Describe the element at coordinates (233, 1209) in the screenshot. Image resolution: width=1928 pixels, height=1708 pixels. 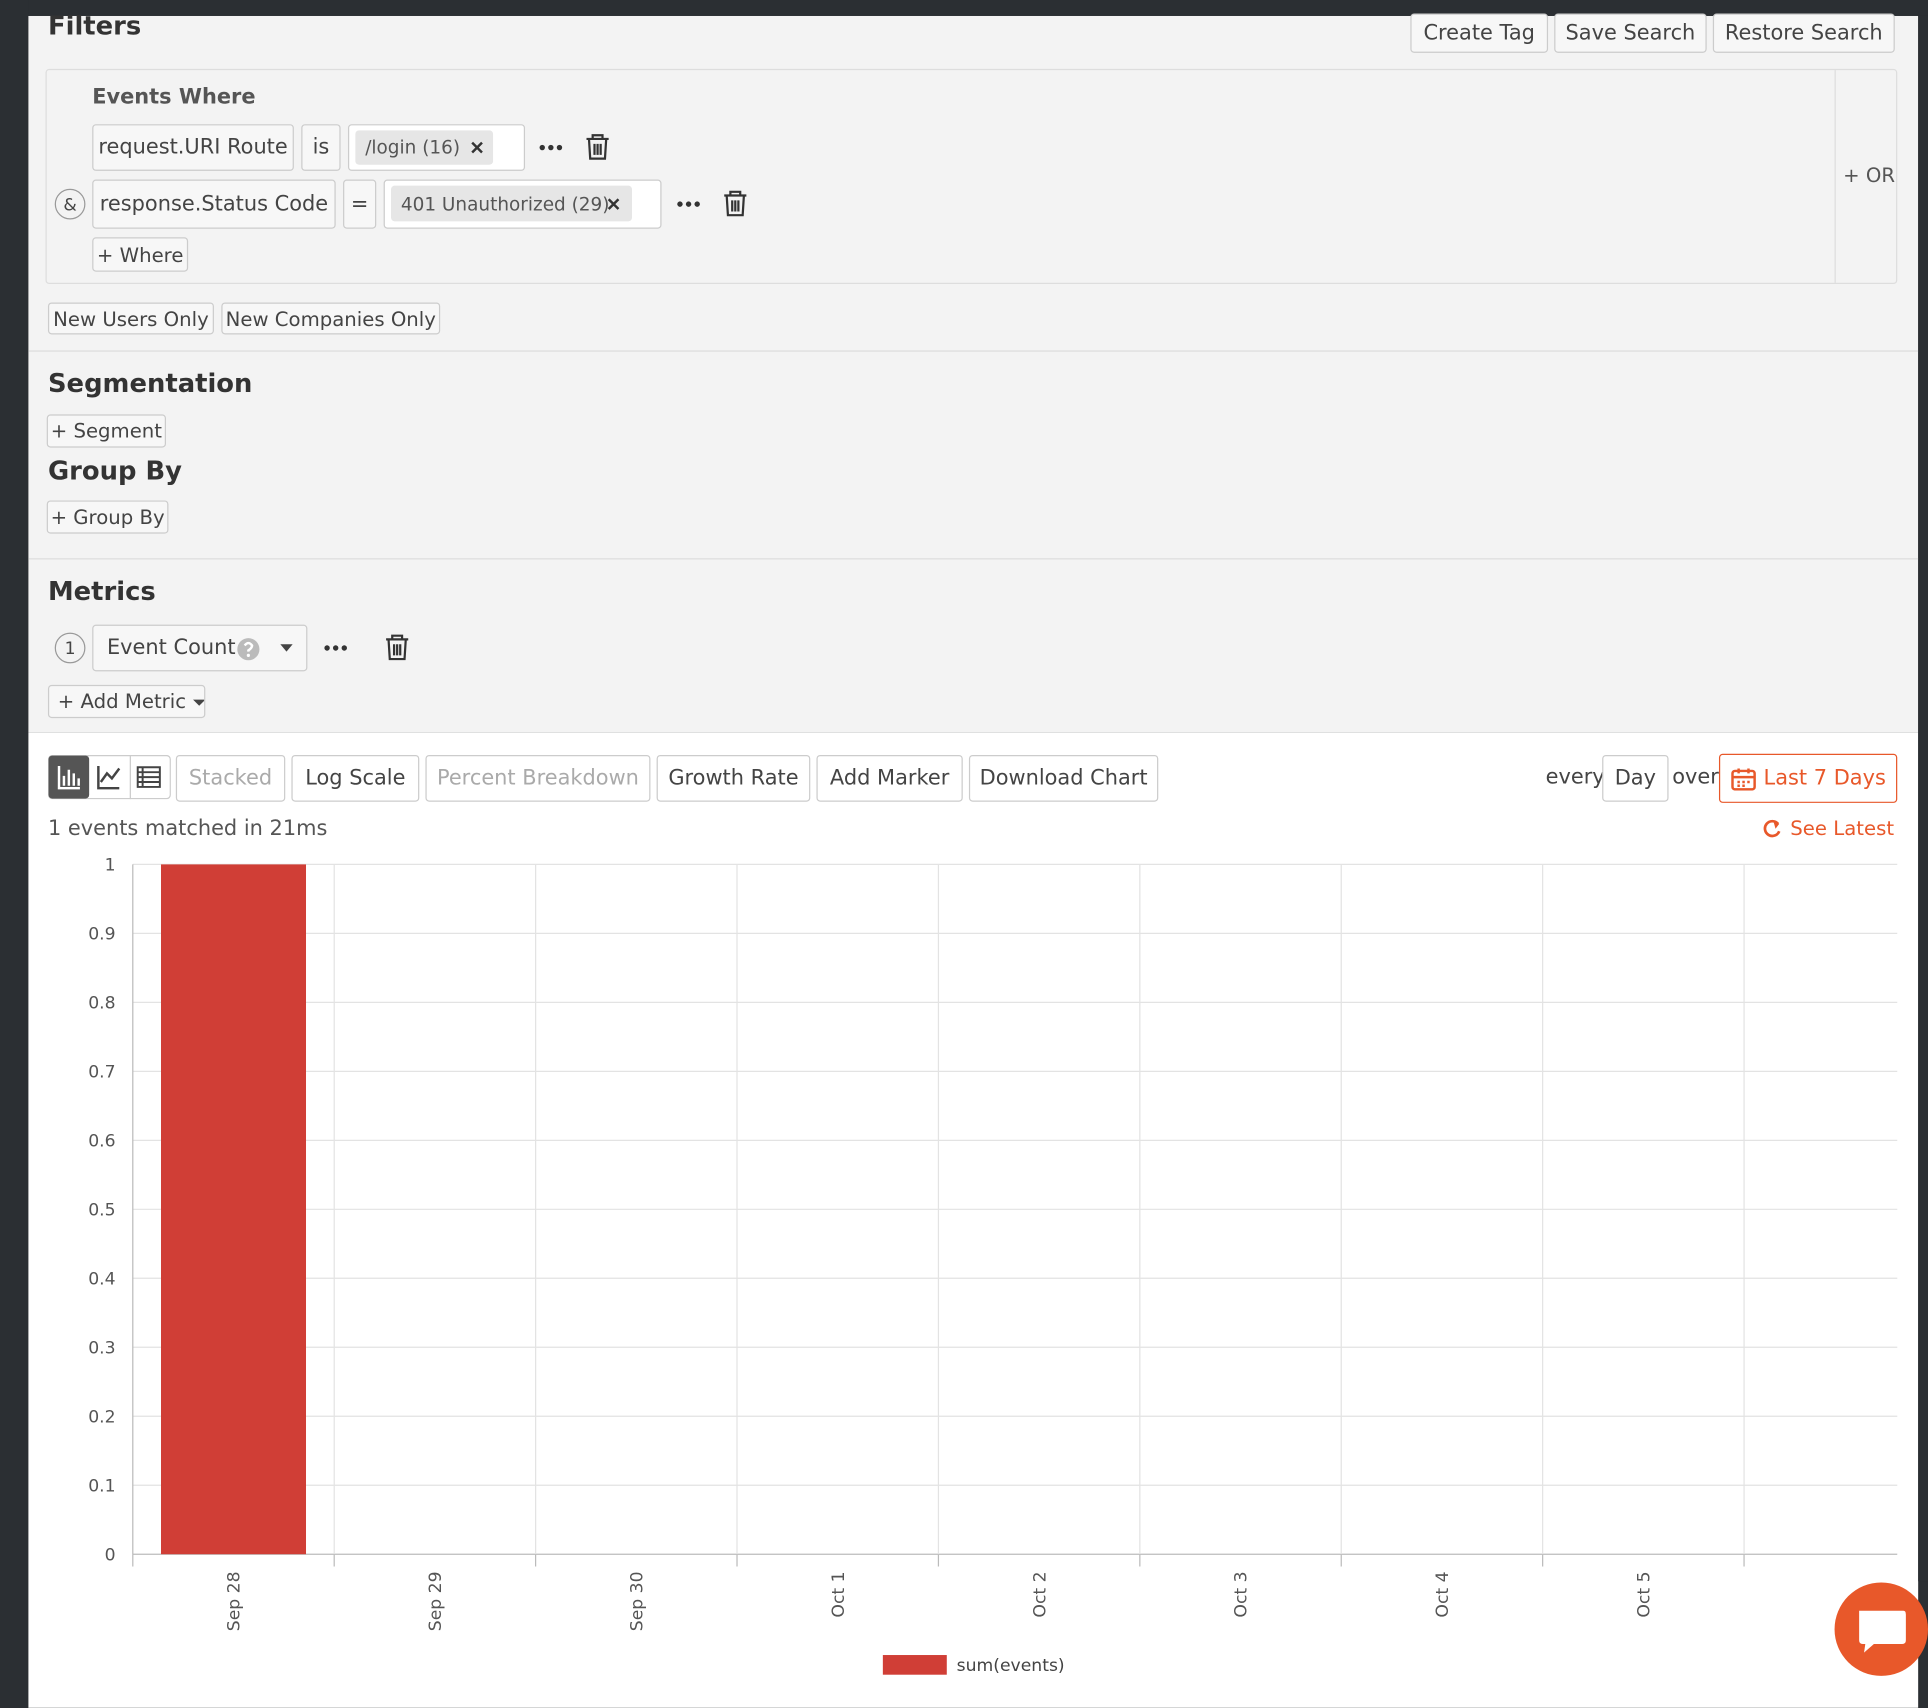
I see `bar` at that location.